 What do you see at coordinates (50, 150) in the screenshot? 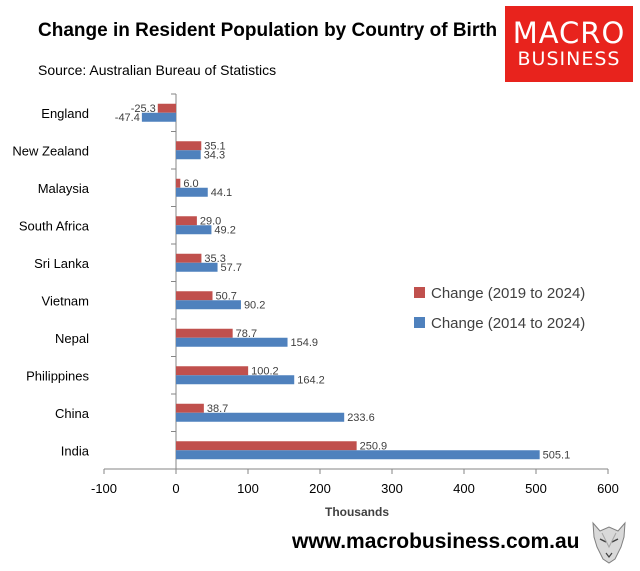
I see `category-label: New Zealand` at bounding box center [50, 150].